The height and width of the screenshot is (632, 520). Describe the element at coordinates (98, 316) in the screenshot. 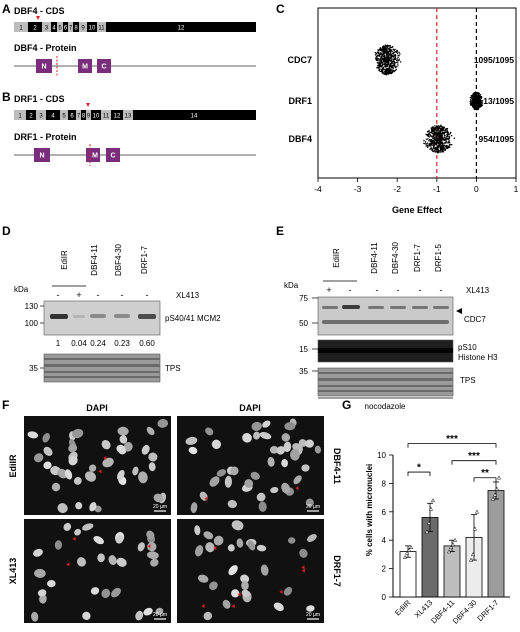

I see `band` at that location.